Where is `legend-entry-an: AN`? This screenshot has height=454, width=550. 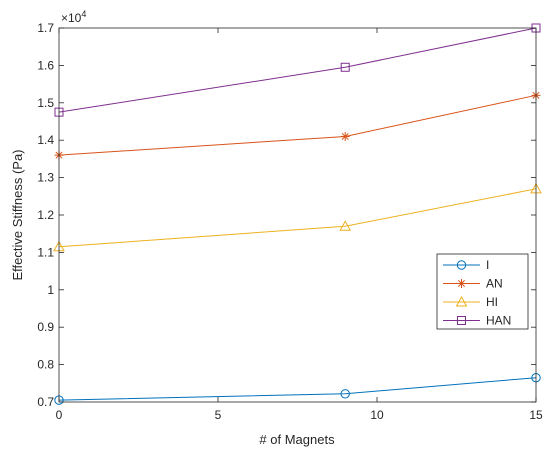 legend-entry-an: AN is located at coordinates (473, 284).